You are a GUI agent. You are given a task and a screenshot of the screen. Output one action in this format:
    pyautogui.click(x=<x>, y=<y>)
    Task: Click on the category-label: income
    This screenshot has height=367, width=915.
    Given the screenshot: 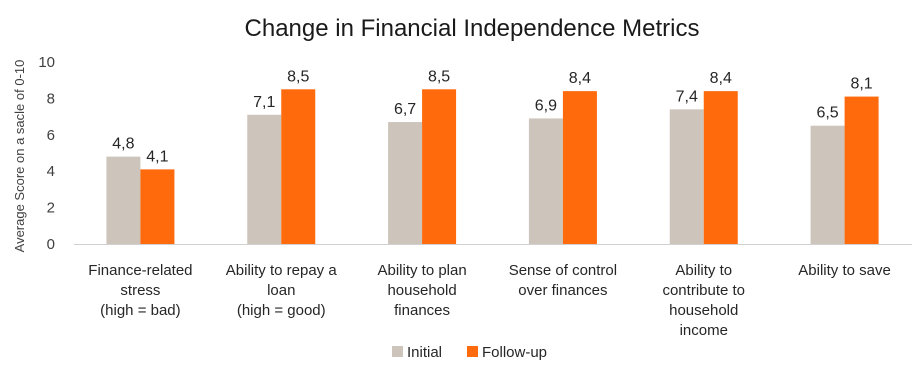 What is the action you would take?
    pyautogui.click(x=704, y=330)
    